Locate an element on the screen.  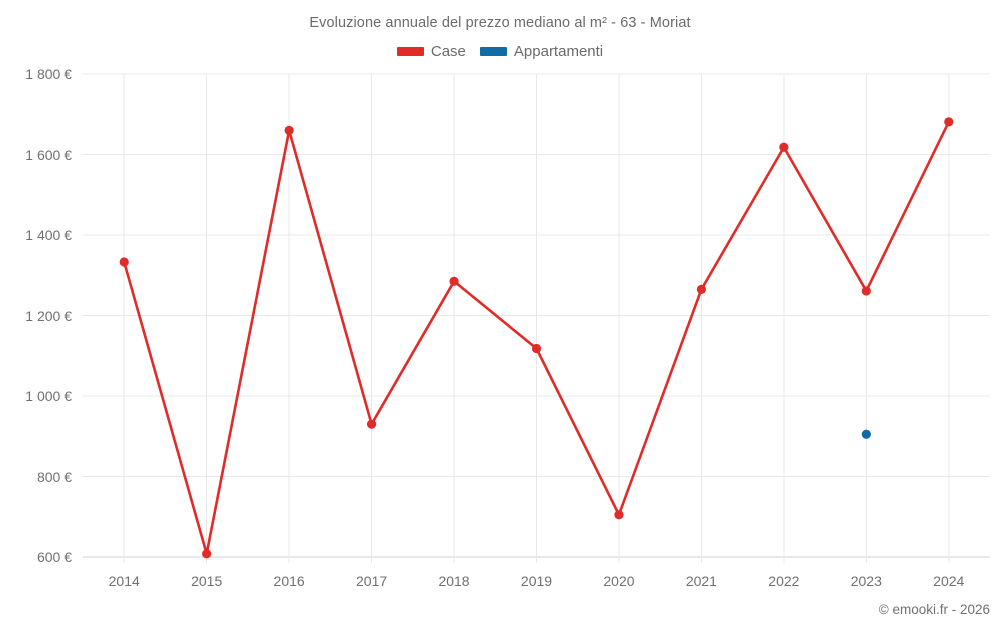
x-axis-tick-label: 2024 is located at coordinates (949, 581).